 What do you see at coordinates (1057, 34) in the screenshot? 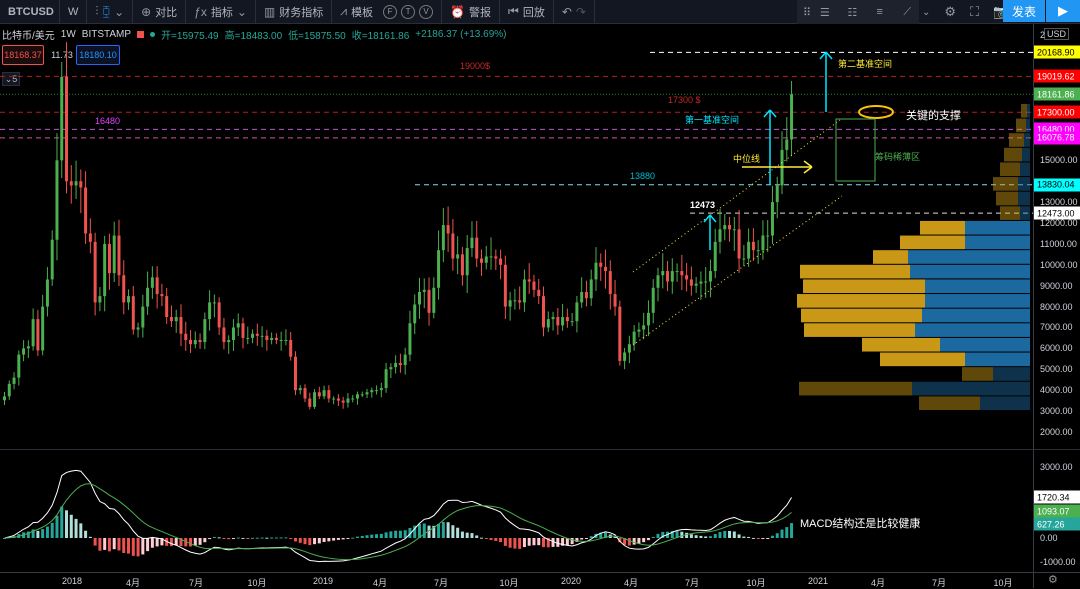
I see `currency-label: USD` at bounding box center [1057, 34].